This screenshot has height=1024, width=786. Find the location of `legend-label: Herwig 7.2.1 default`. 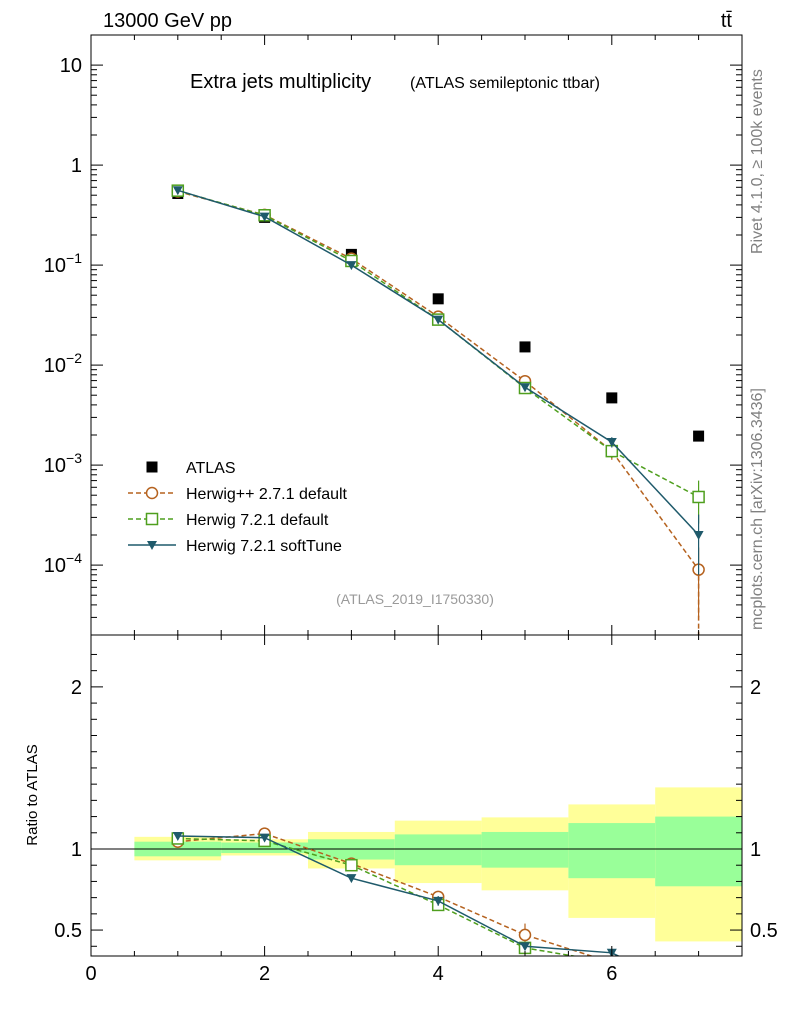

legend-label: Herwig 7.2.1 default is located at coordinates (257, 520).